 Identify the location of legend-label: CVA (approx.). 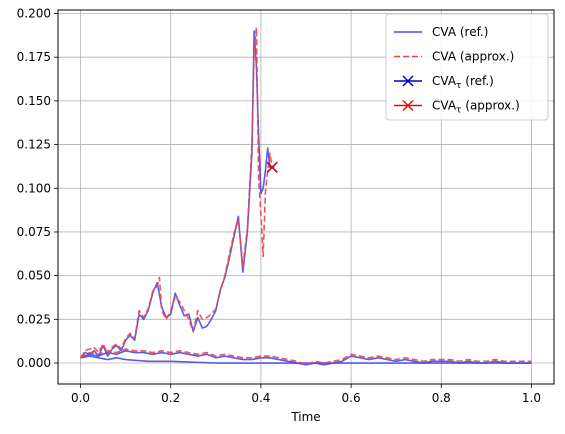
(473, 57).